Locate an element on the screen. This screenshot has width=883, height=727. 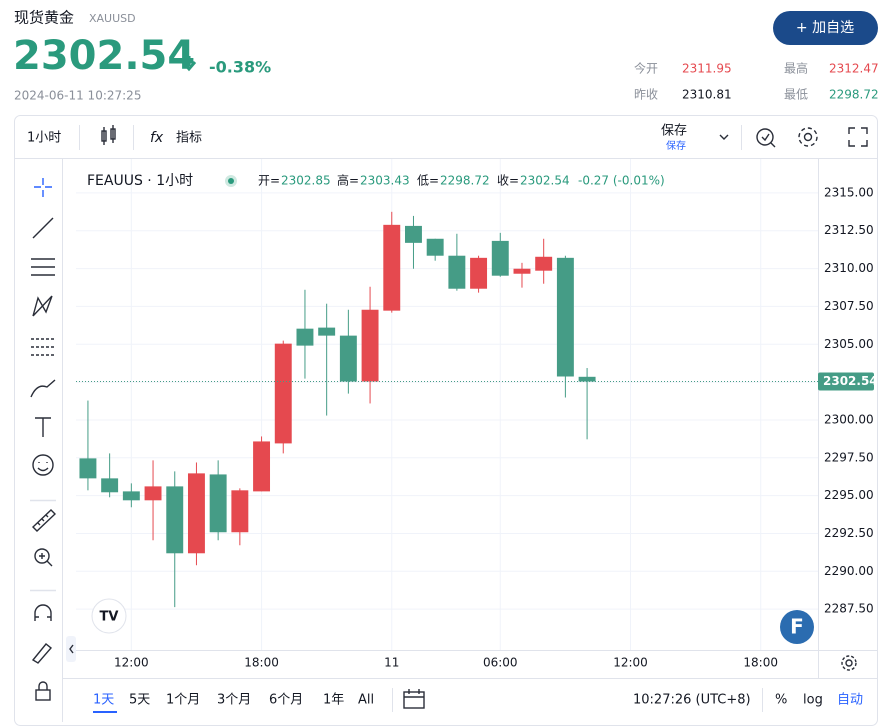
watchlist-button is located at coordinates (825, 28).